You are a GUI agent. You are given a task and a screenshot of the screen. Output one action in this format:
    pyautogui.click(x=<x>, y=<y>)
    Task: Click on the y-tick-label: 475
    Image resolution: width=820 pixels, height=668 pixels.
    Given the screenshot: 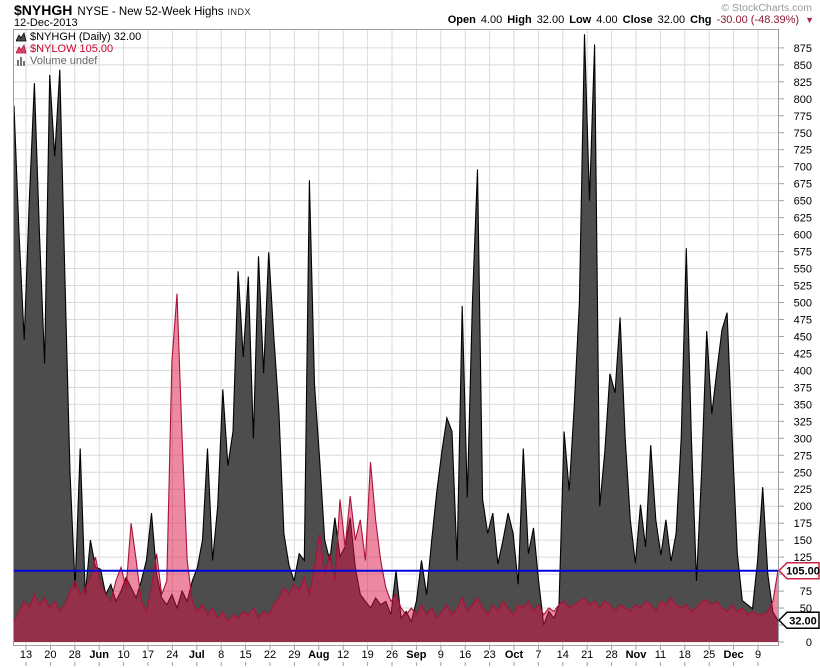 What is the action you would take?
    pyautogui.click(x=803, y=320)
    